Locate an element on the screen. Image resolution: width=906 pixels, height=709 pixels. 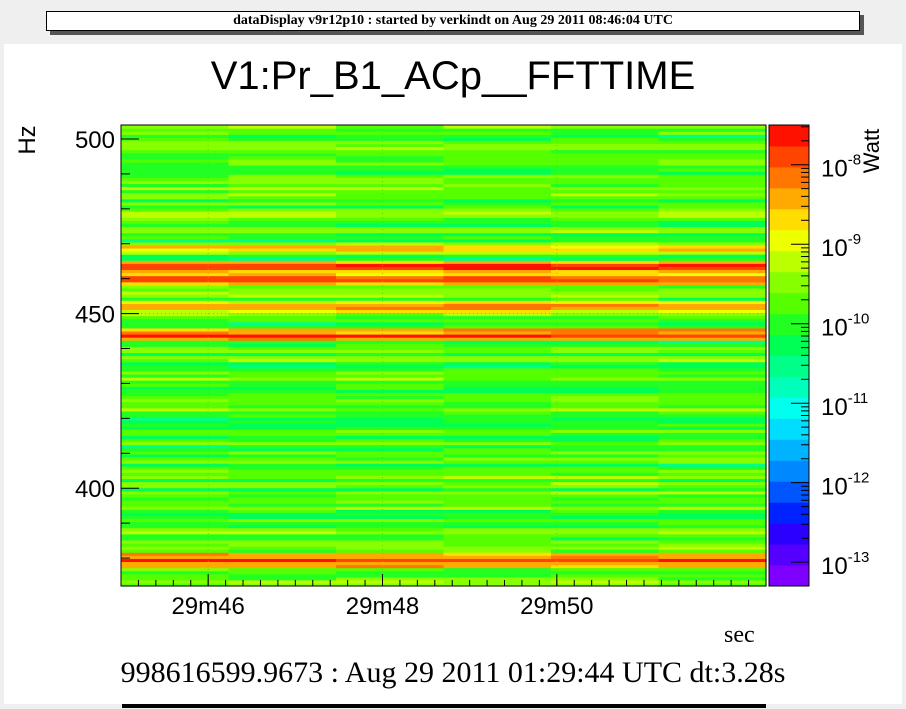
palette-swatch is located at coordinates (789, 576).